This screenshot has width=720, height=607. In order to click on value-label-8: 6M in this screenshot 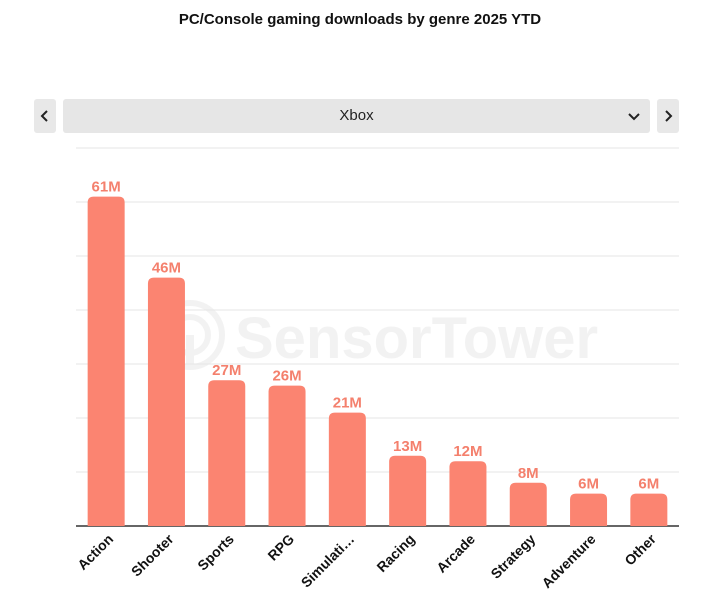, I will do `click(588, 484)`.